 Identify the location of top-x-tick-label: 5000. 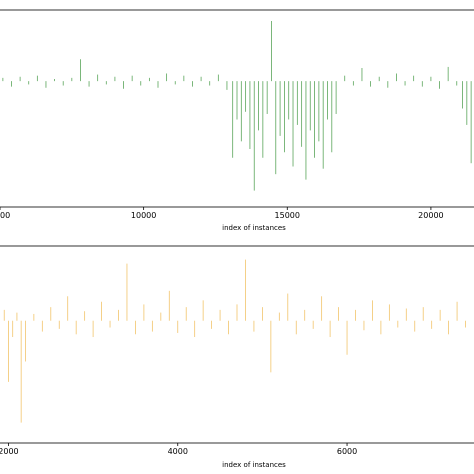
(5, 215).